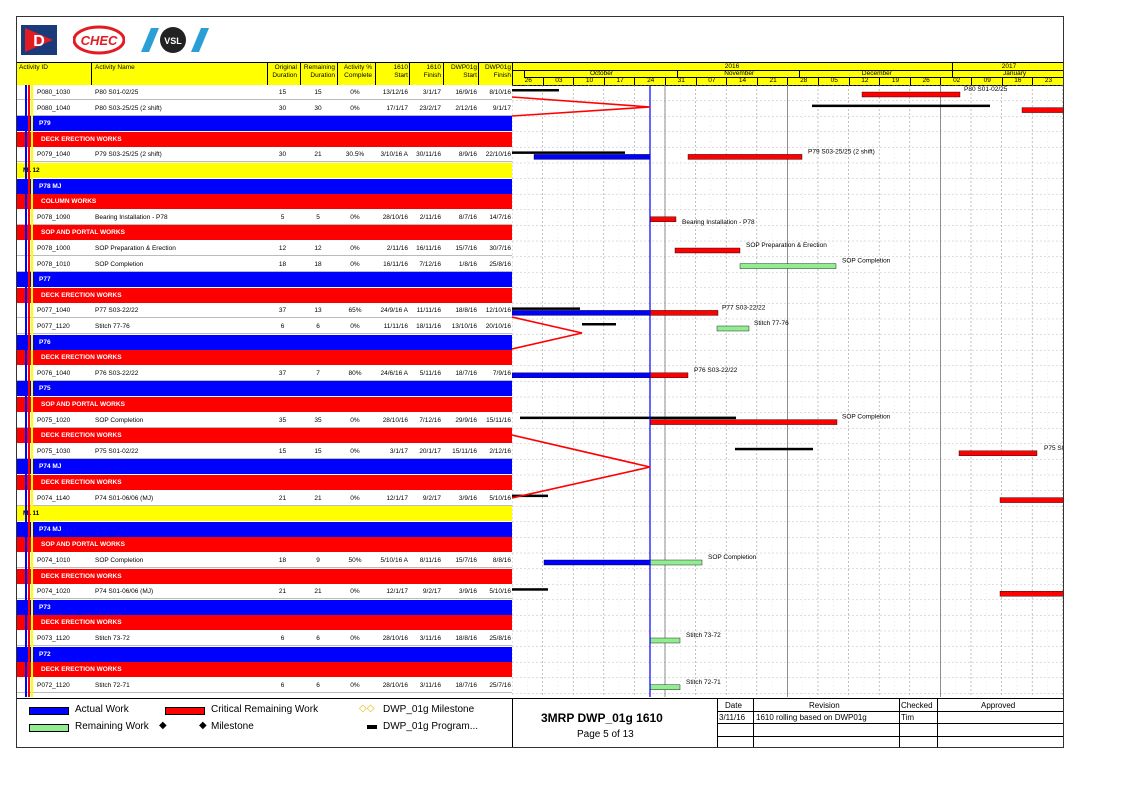  Describe the element at coordinates (264, 342) in the screenshot. I see `wbs-band: P76` at that location.